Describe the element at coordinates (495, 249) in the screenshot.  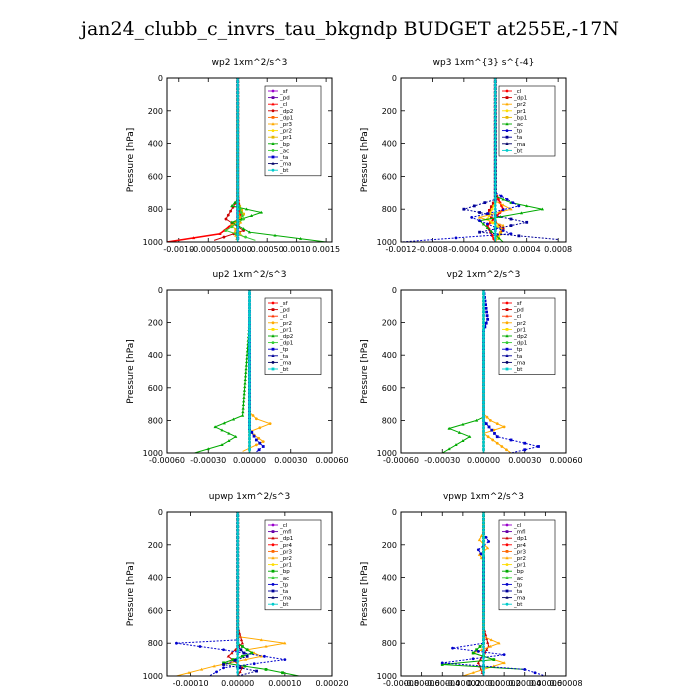
I see `x-tick-label: 0.0000` at that location.